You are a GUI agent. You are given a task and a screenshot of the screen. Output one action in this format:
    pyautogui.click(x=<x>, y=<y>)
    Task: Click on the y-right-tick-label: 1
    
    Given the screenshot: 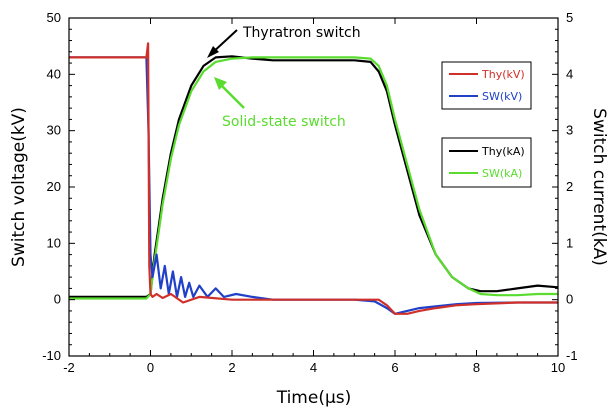 What is the action you would take?
    pyautogui.click(x=569, y=242)
    